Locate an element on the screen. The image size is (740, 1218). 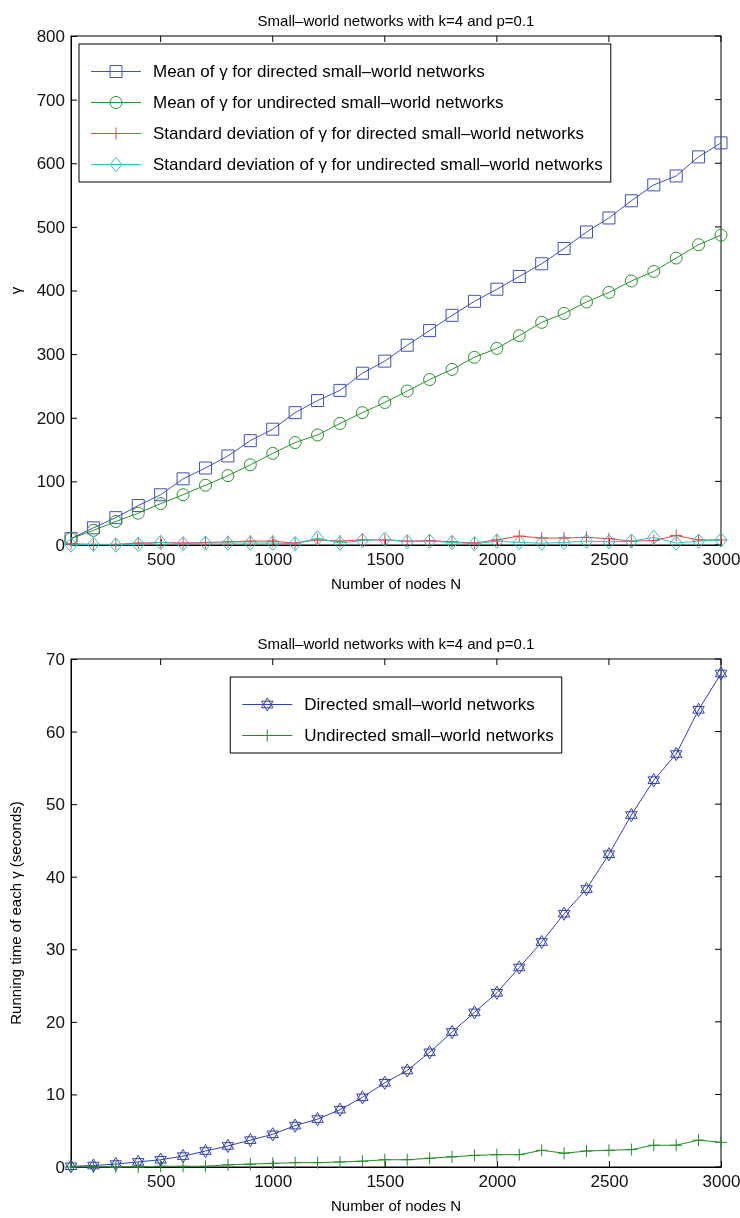
legend-label: Mean of γ for undirected small‒world networks is located at coordinates (328, 103).